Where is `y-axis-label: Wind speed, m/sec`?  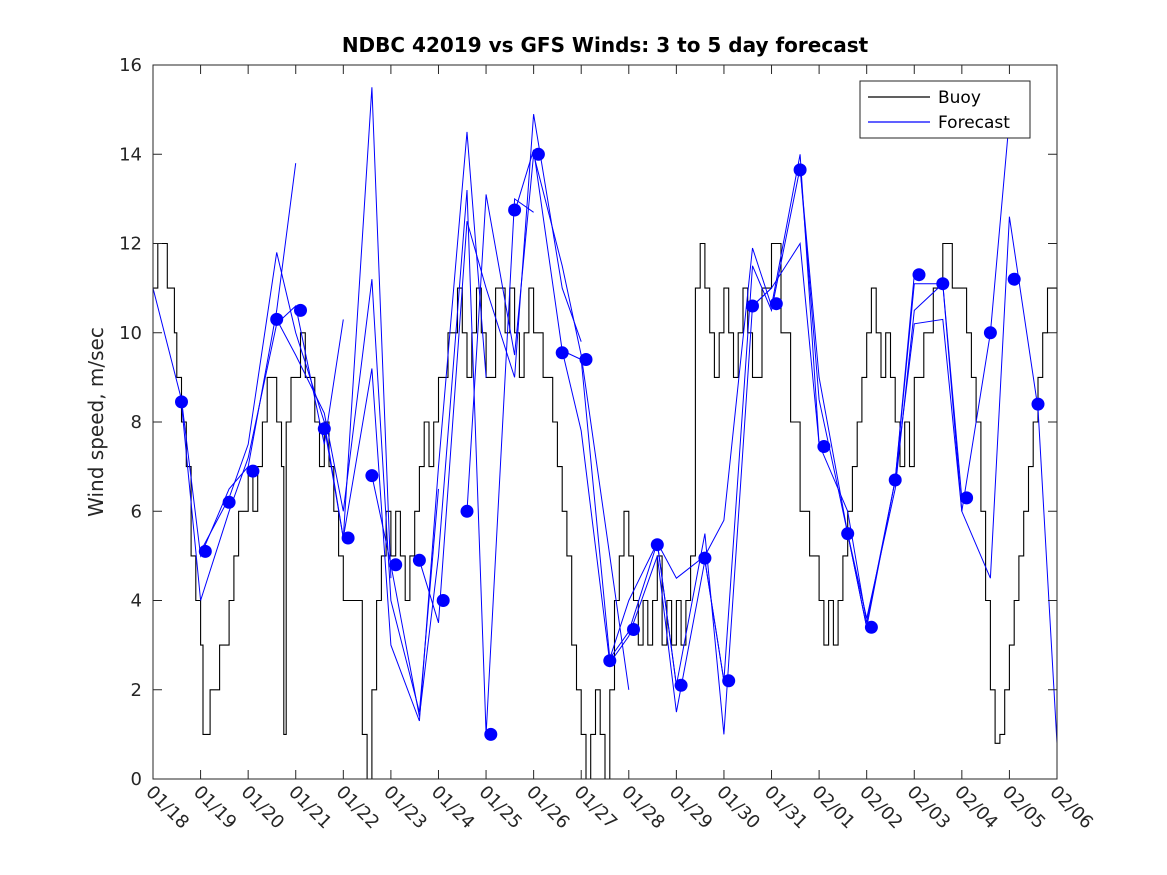 y-axis-label: Wind speed, m/sec is located at coordinates (96, 422).